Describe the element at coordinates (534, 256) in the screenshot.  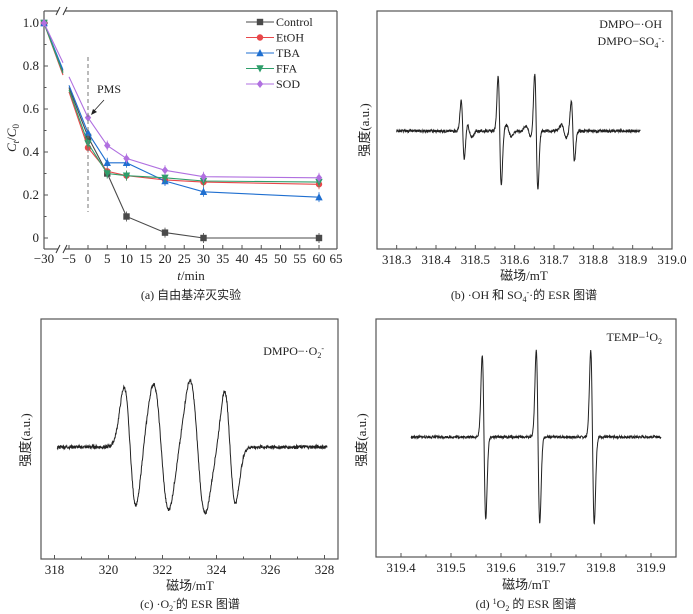
I see `panel-b-ticks: 318.3 318.4 318.5 318.6 318.7 318.8 318.9 319.0` at that location.